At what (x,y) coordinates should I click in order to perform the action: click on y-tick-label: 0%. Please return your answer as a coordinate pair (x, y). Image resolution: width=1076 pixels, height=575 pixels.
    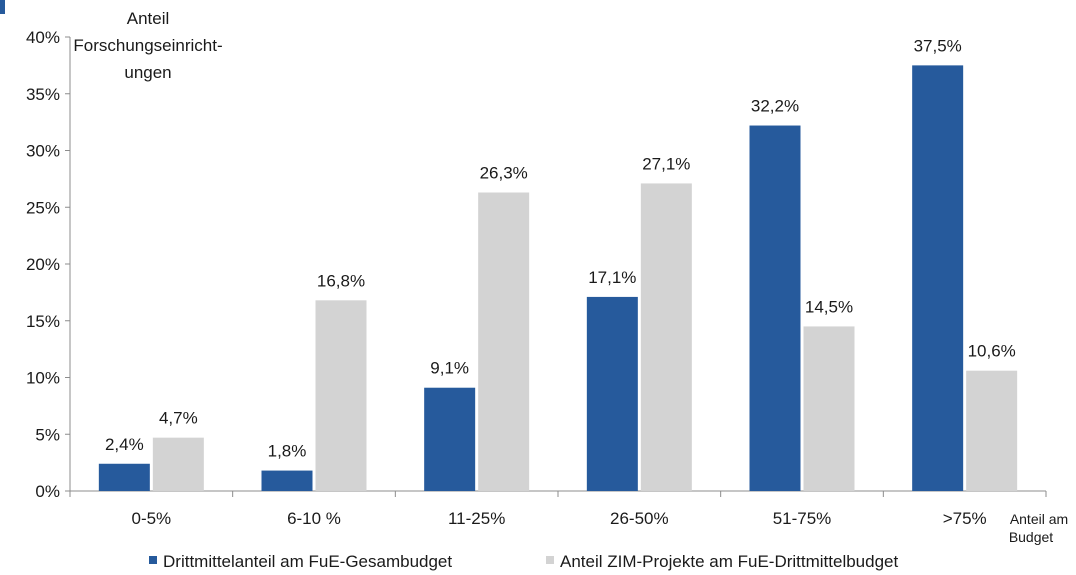
    Looking at the image, I should click on (47, 491).